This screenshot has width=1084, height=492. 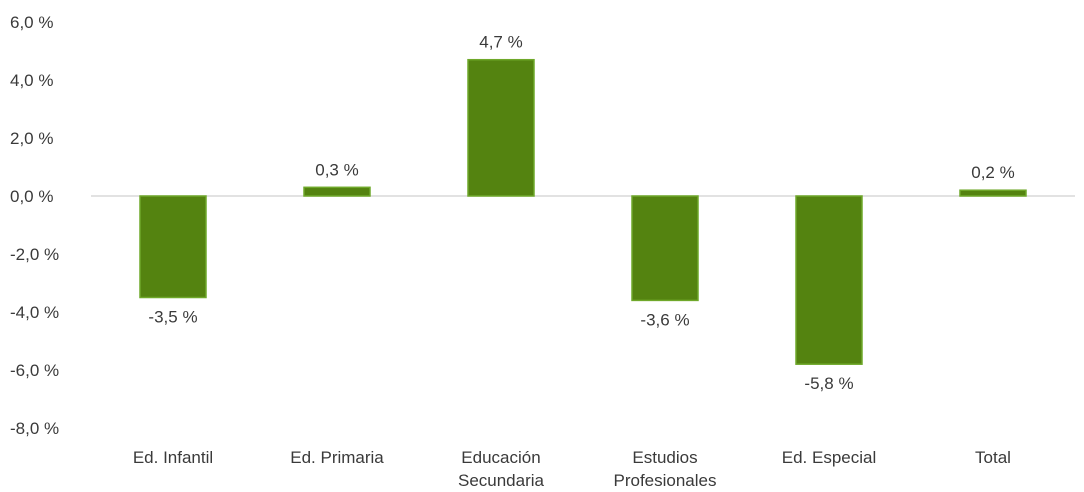 I want to click on category-label: Ed. Infantil, so click(x=173, y=457).